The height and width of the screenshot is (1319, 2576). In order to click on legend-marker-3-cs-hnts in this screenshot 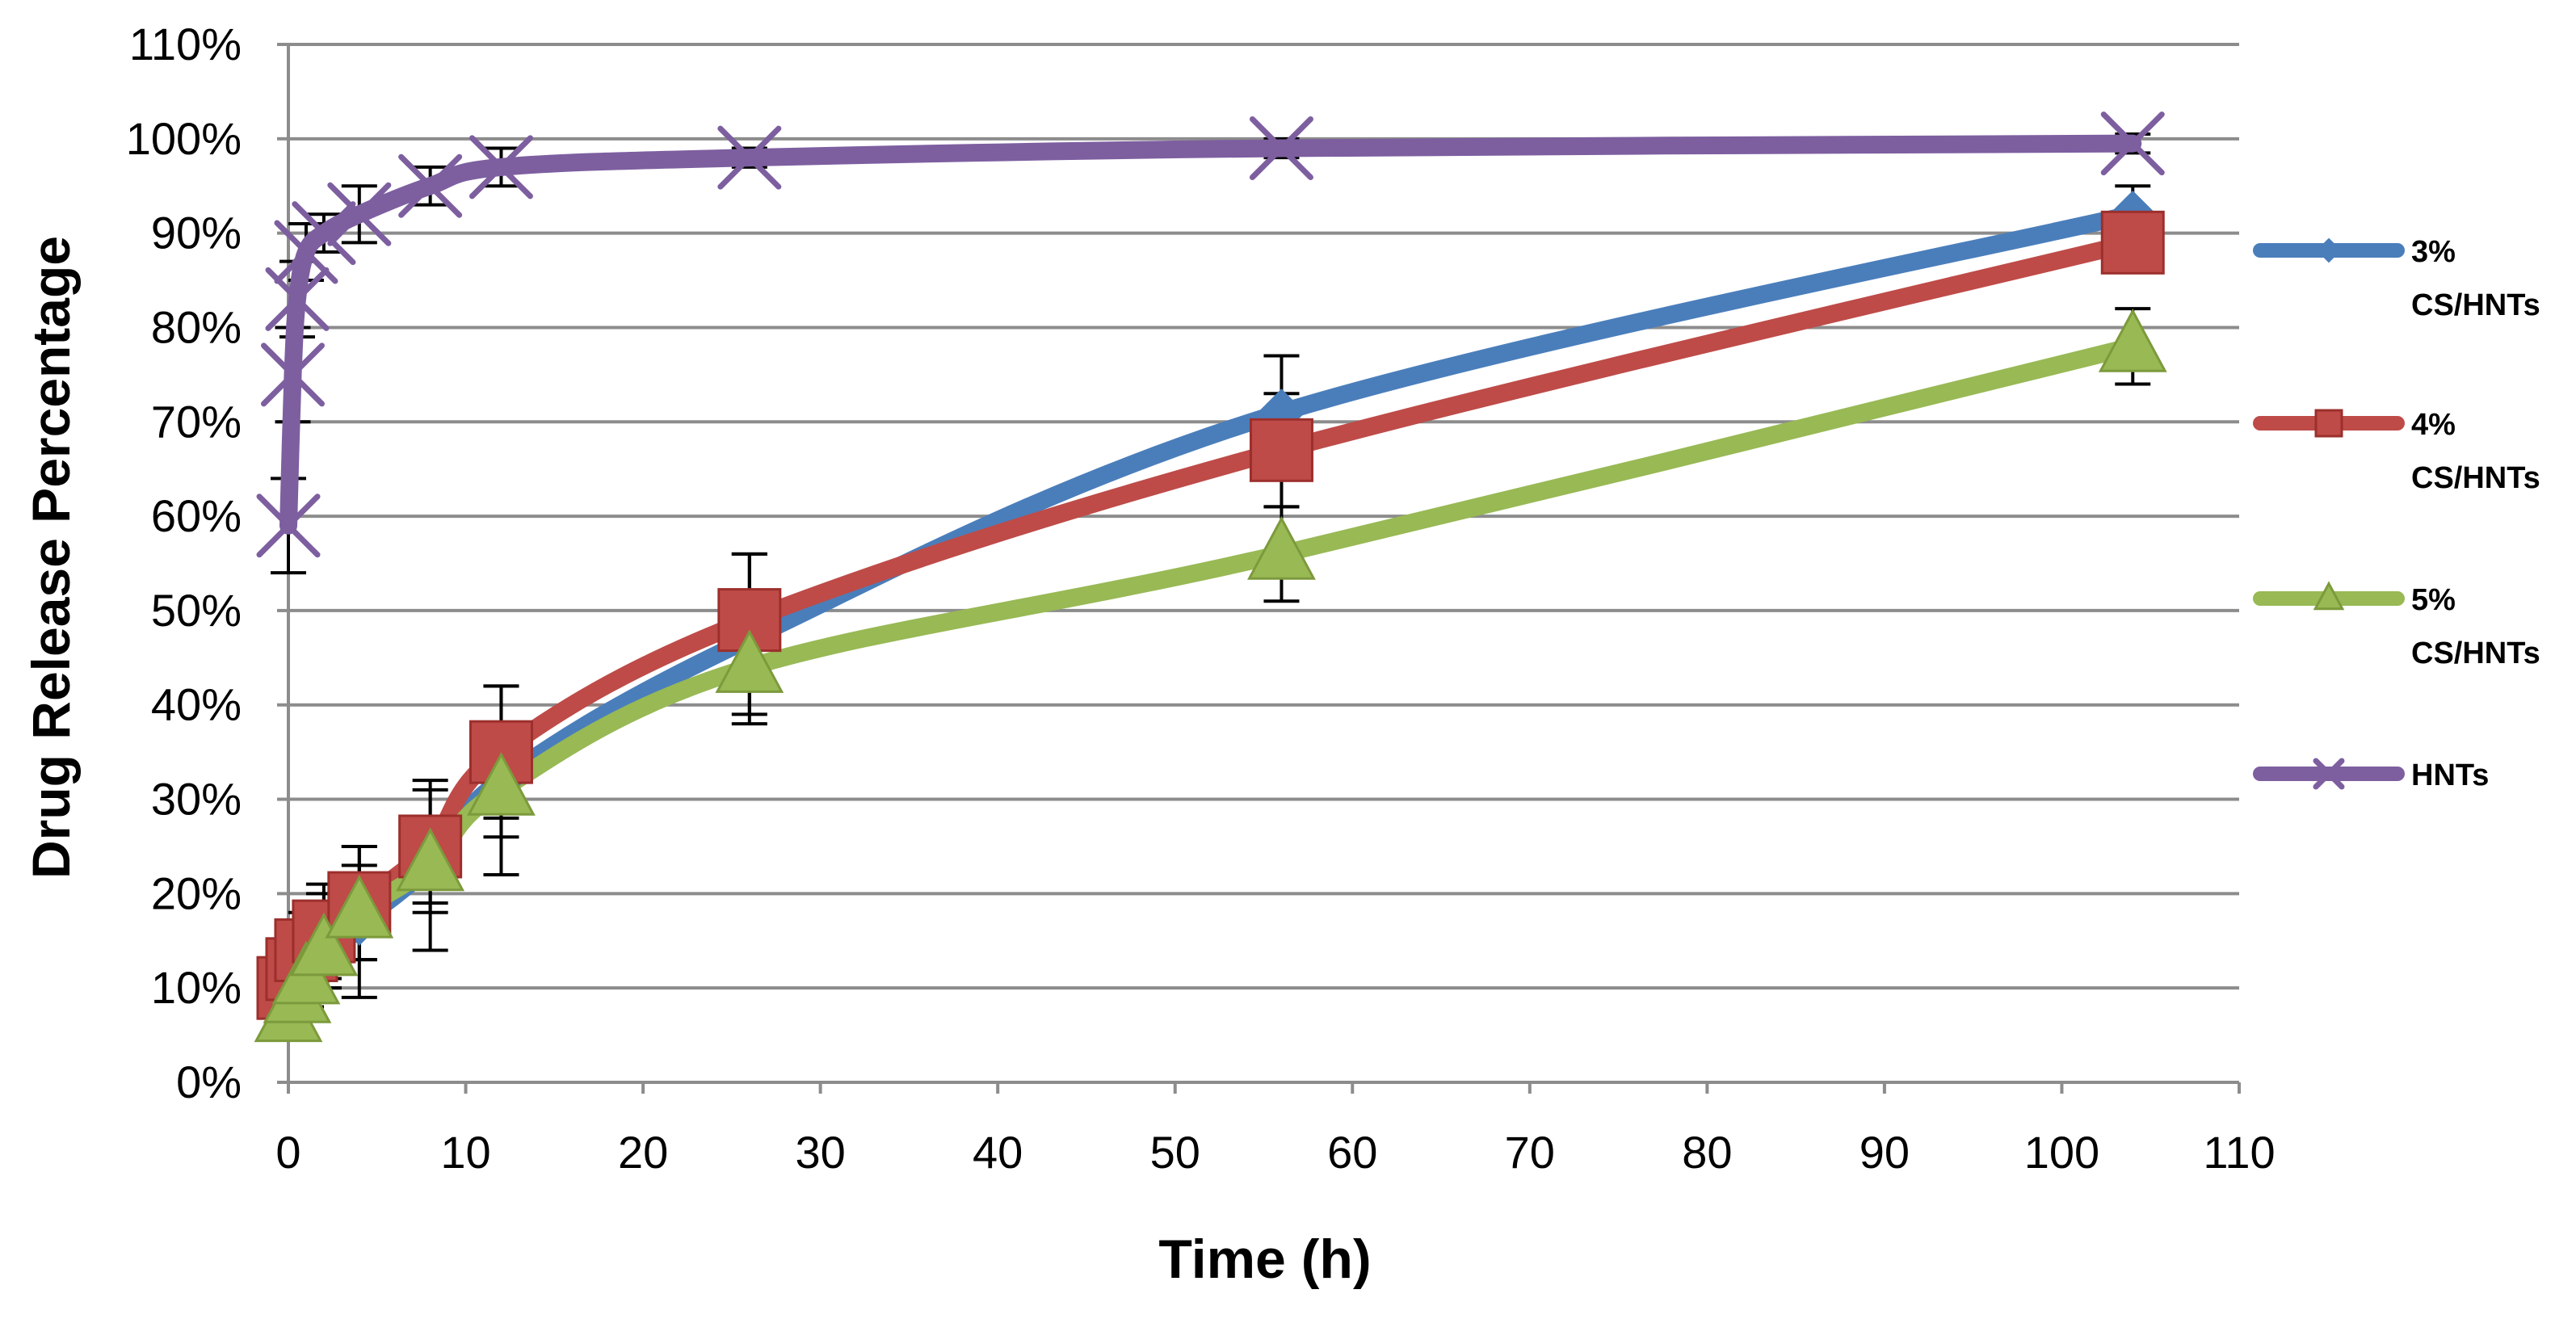, I will do `click(2329, 250)`.